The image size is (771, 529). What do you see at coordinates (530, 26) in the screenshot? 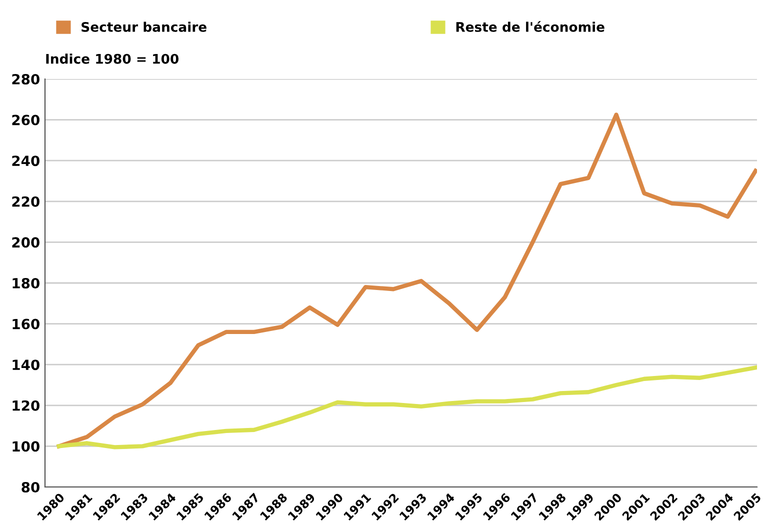
I see `legend-label: Reste de l'économie` at bounding box center [530, 26].